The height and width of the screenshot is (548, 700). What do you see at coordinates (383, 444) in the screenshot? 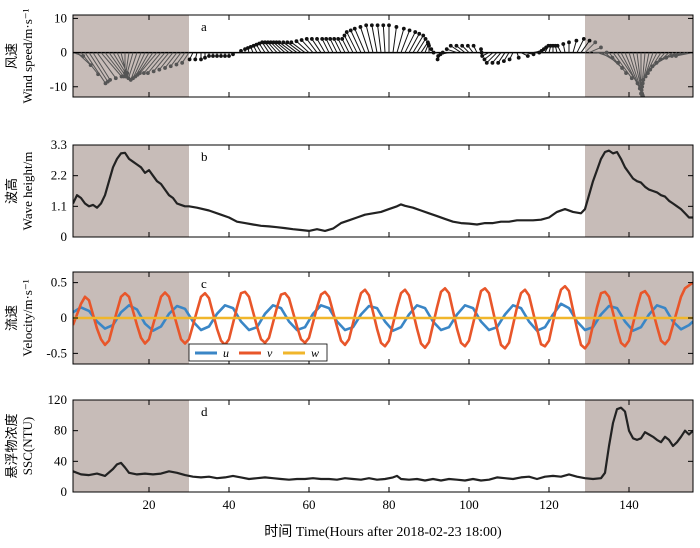
I see `series-line-d-SSC` at bounding box center [383, 444].